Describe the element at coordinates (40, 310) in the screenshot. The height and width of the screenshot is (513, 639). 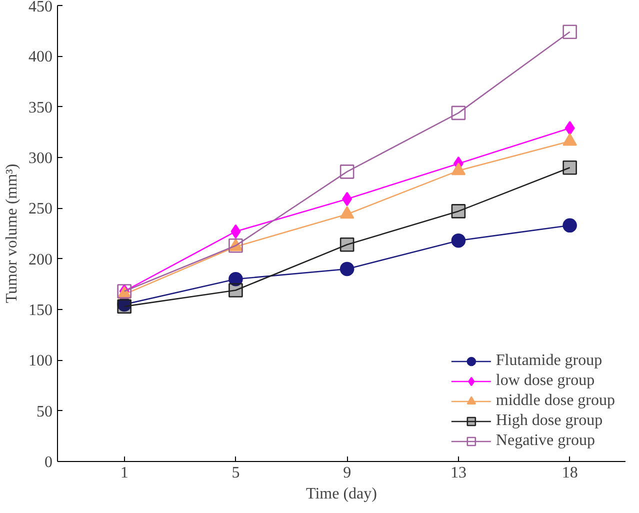
I see `y-tick-label: 150` at that location.